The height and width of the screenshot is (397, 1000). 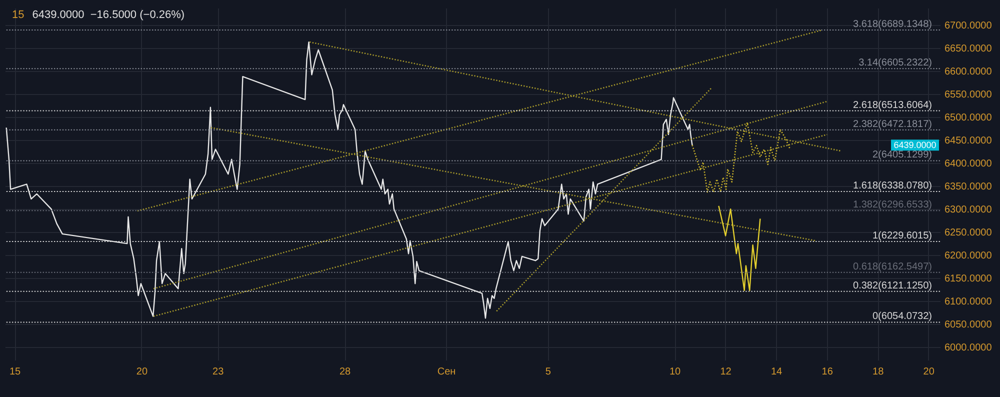 What do you see at coordinates (878, 372) in the screenshot?
I see `x-tick-label: 18` at bounding box center [878, 372].